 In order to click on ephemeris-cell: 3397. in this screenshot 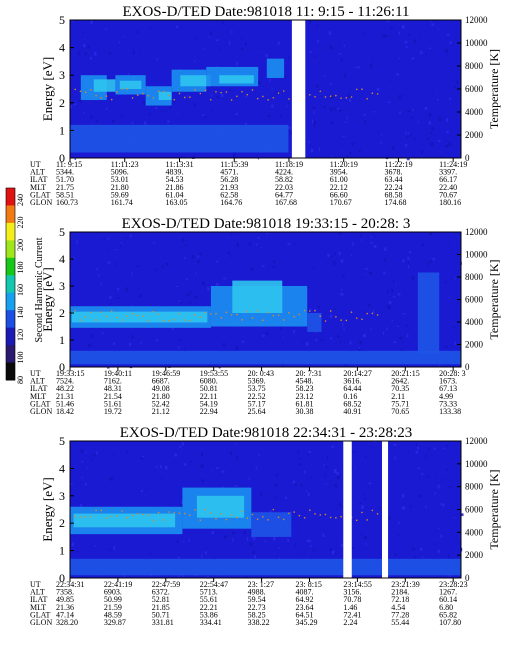, I will do `click(448, 172)`.